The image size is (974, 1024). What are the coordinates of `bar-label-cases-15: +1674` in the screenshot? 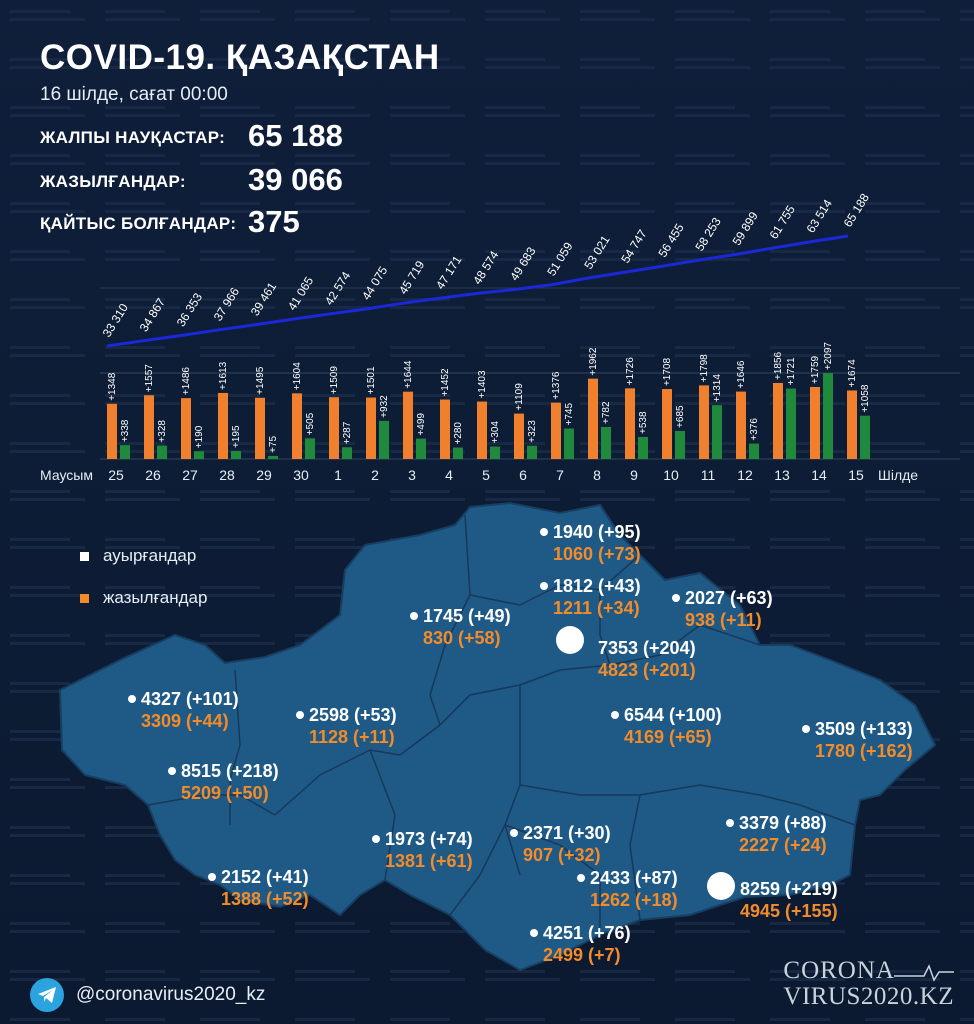 It's located at (852, 373).